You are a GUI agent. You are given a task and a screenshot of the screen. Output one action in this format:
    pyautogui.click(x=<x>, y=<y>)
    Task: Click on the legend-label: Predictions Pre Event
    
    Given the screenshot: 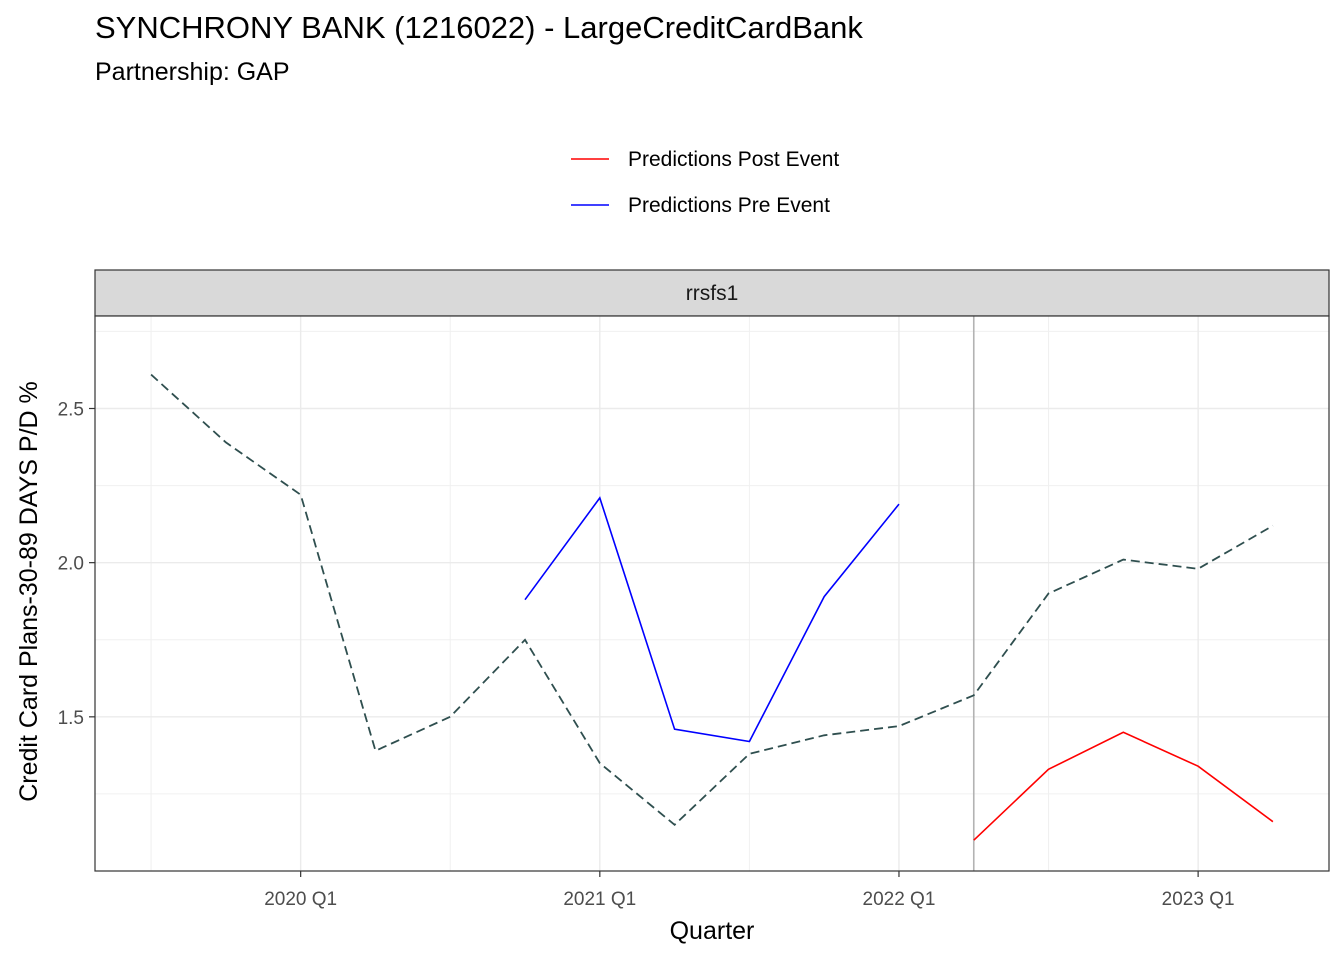 What is the action you would take?
    pyautogui.click(x=729, y=205)
    